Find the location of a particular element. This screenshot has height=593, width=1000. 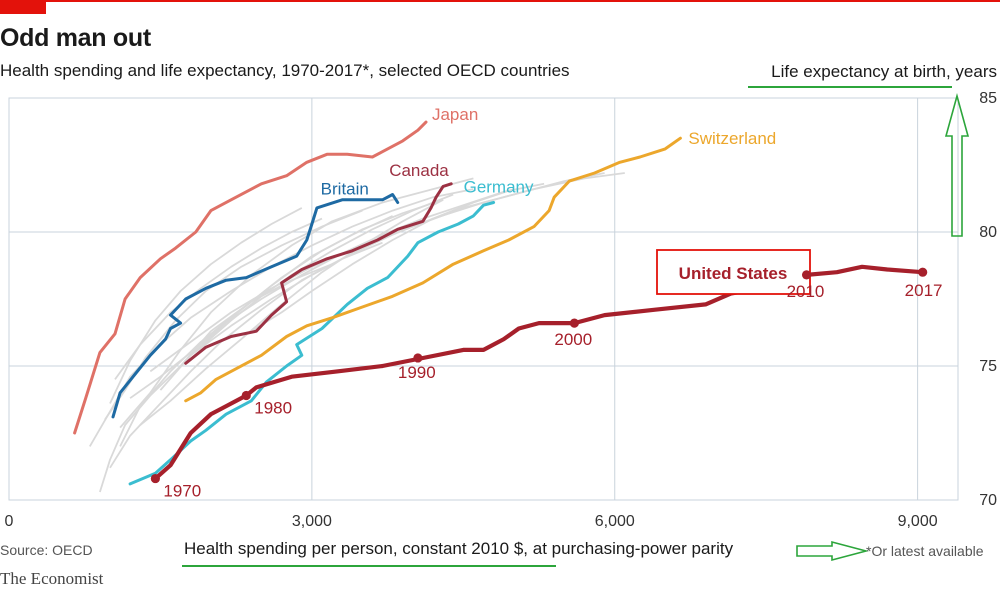

series-label-germany: Germany is located at coordinates (499, 187).